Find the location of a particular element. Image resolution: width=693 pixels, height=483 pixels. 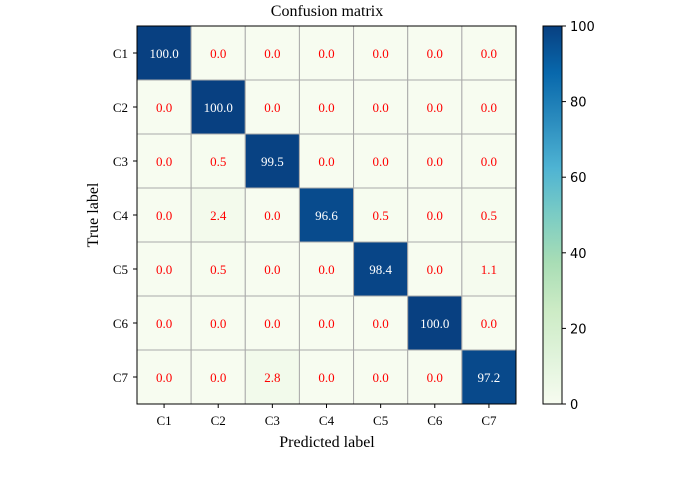

y-tick-label: C1 is located at coordinates (120, 53).